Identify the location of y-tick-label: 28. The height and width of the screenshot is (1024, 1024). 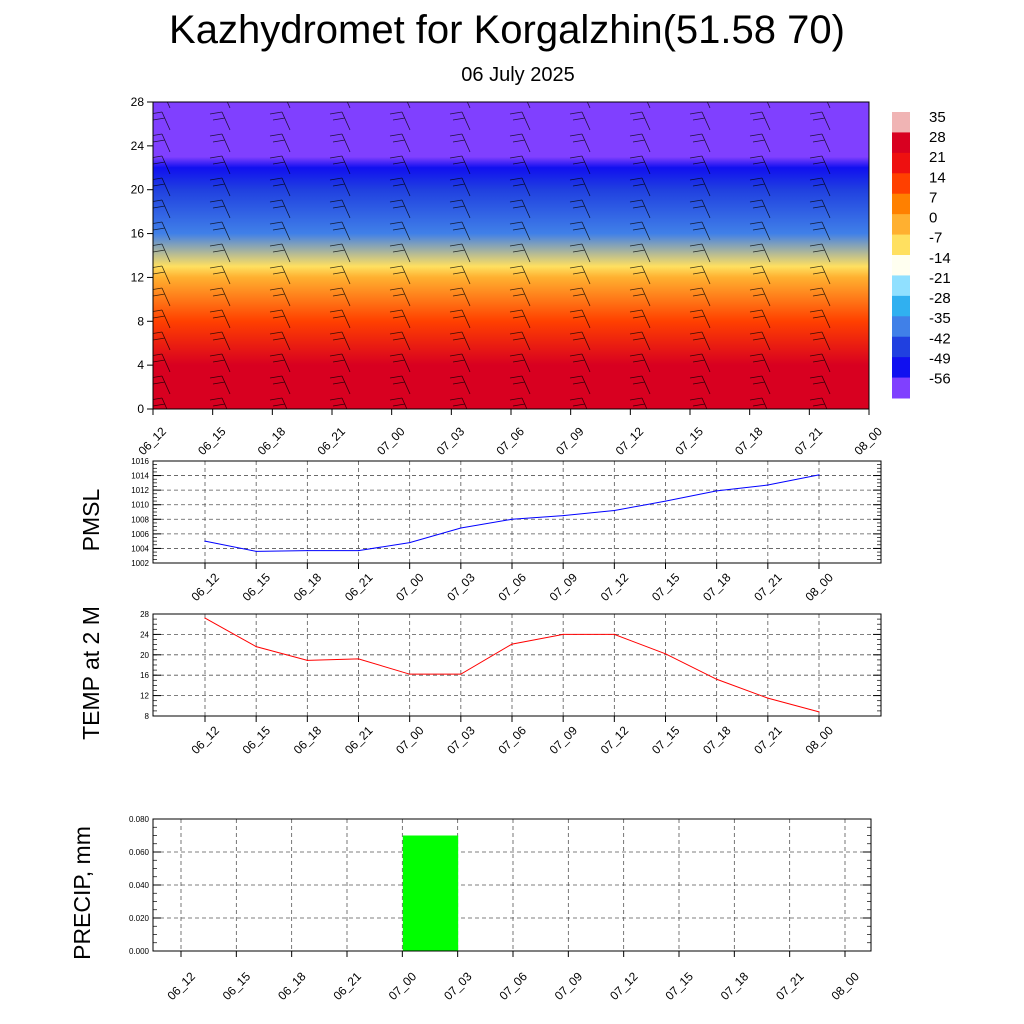
(138, 102).